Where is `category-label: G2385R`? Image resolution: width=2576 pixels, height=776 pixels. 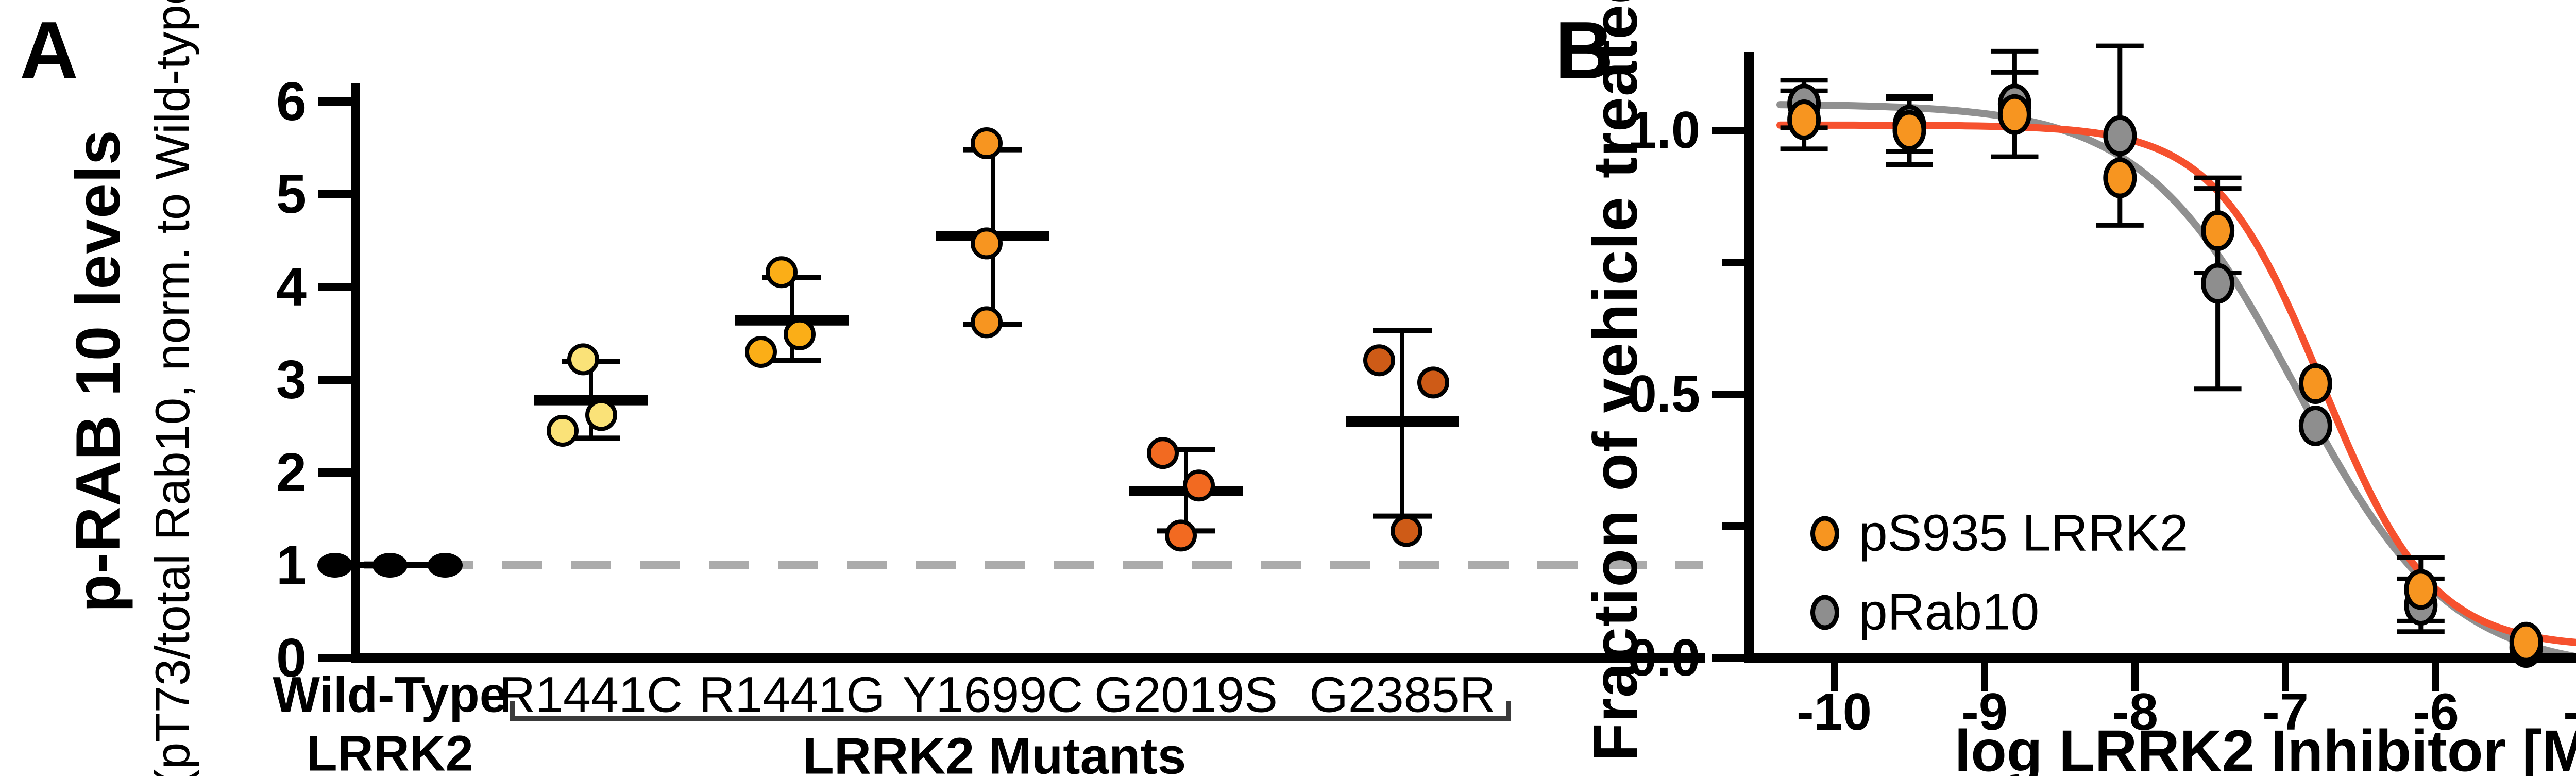 category-label: G2385R is located at coordinates (1402, 695).